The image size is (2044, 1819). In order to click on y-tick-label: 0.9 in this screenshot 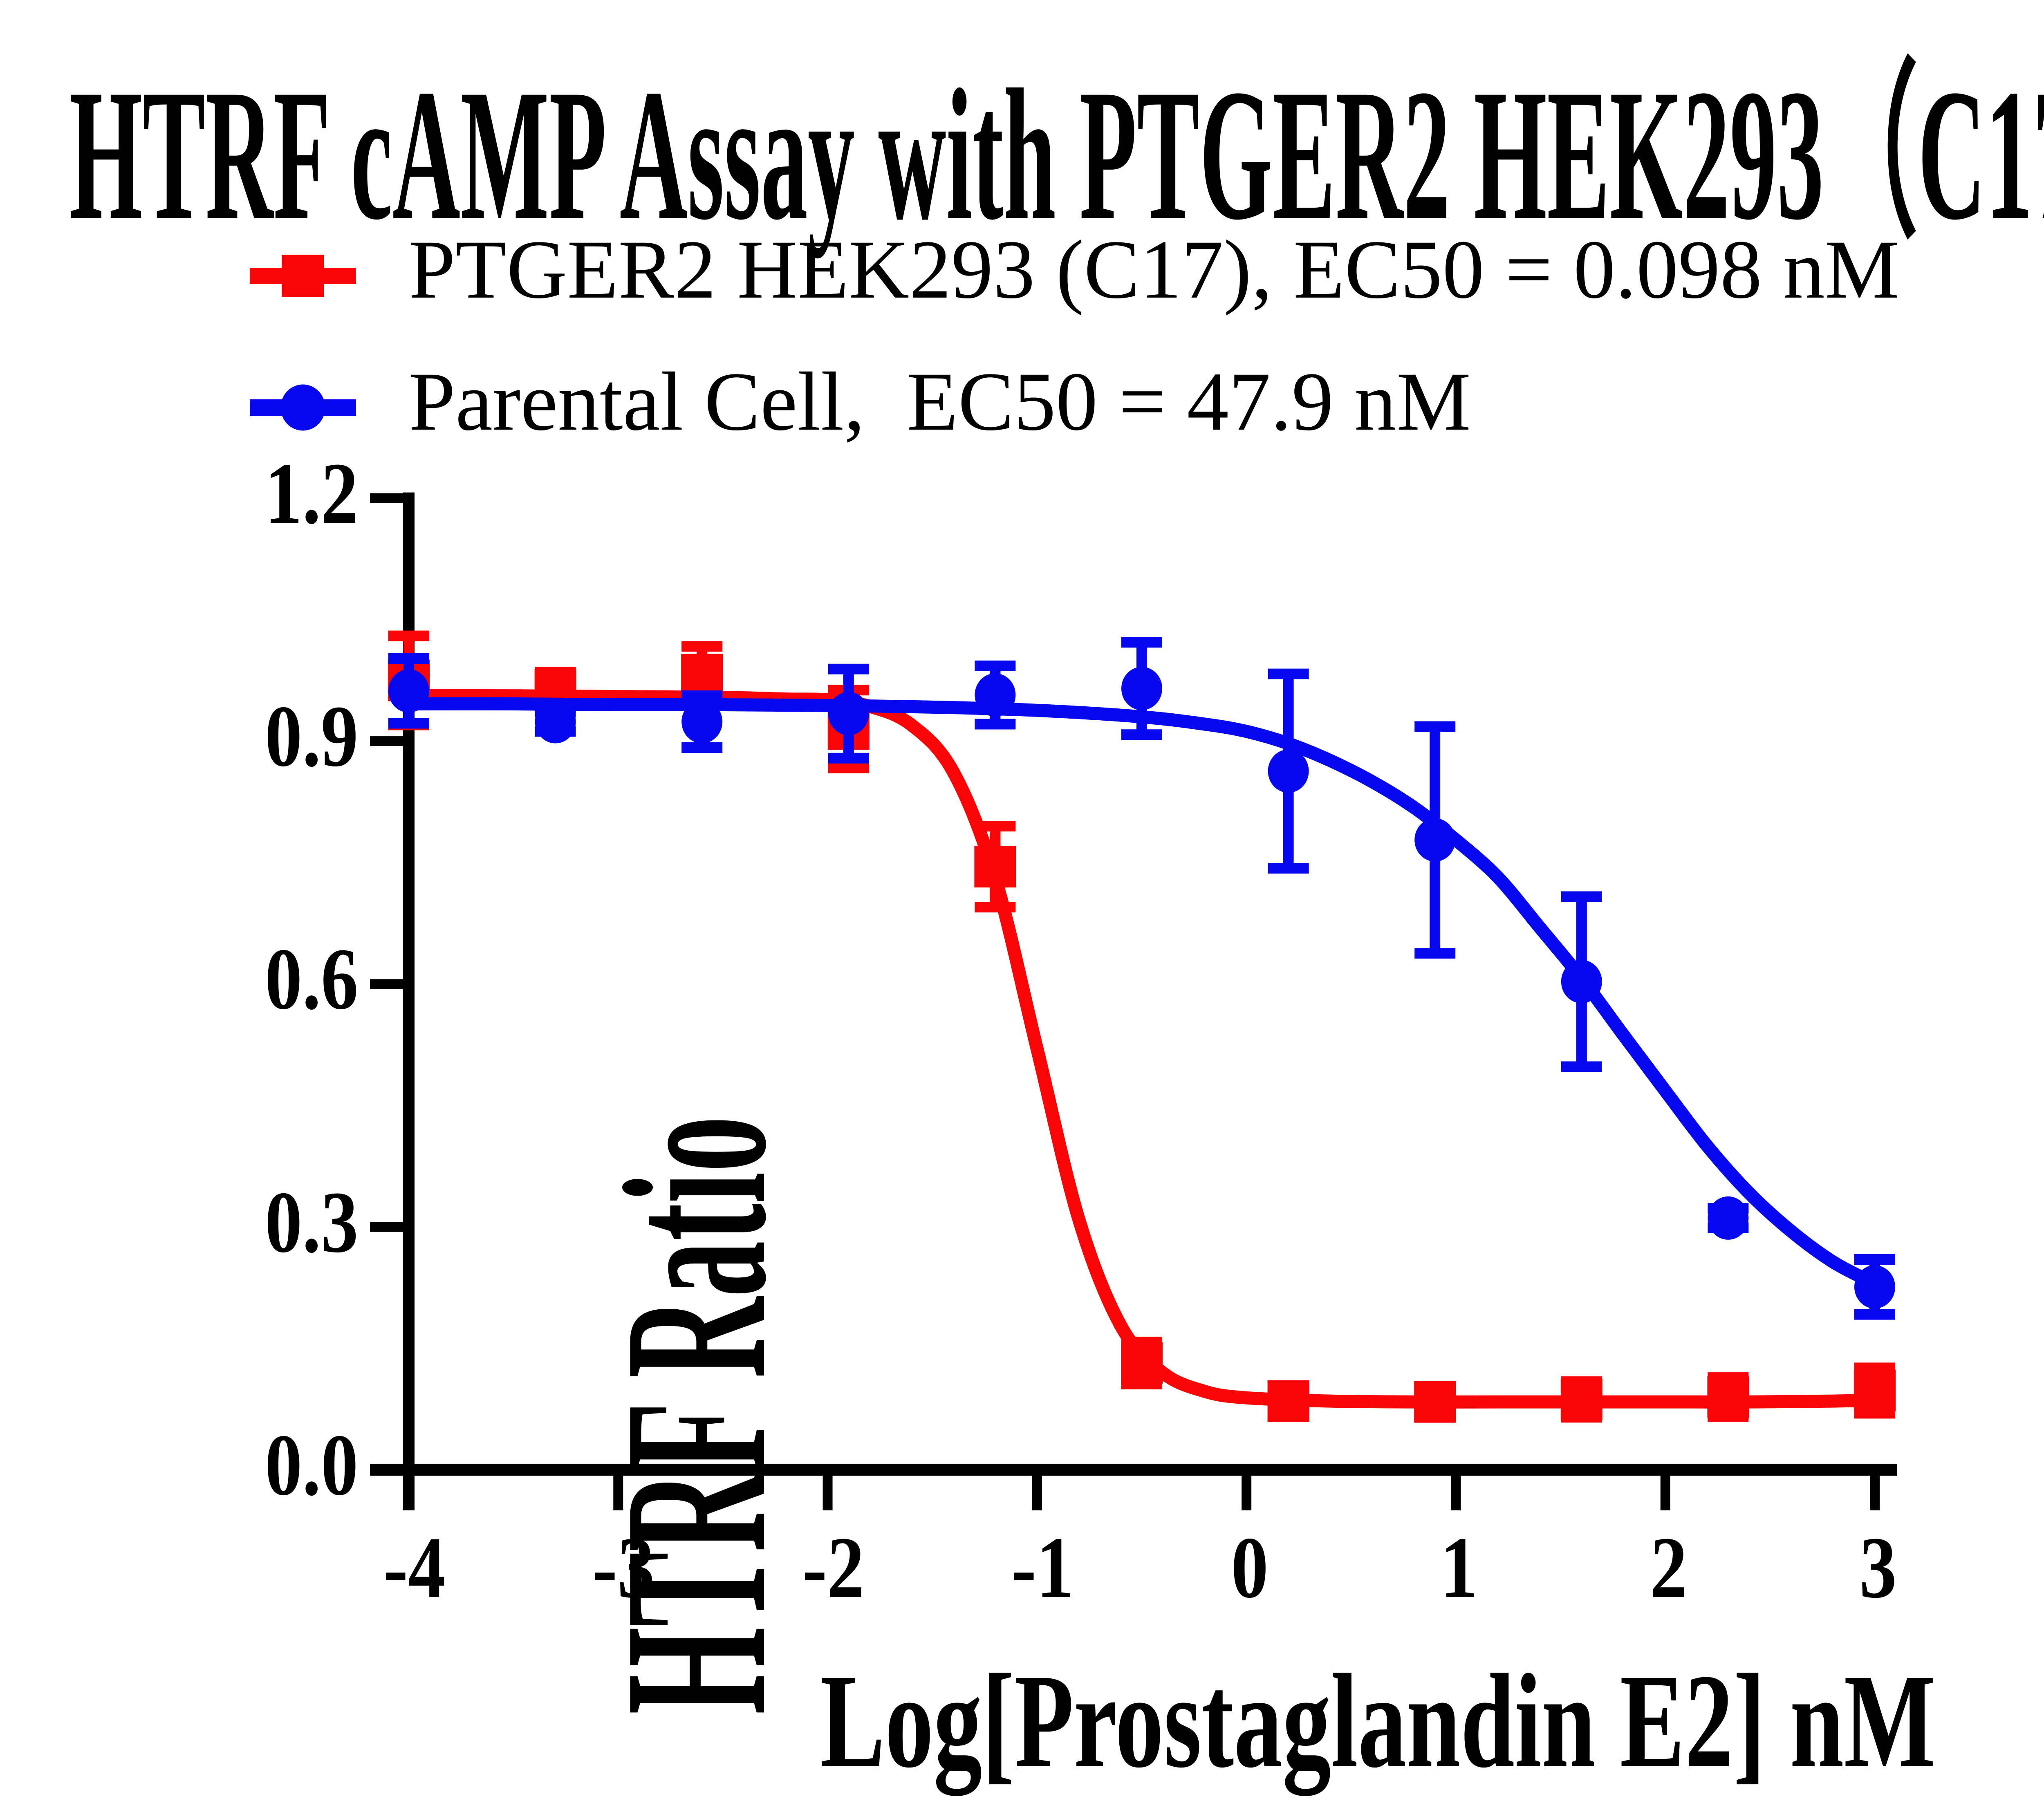, I will do `click(312, 736)`.